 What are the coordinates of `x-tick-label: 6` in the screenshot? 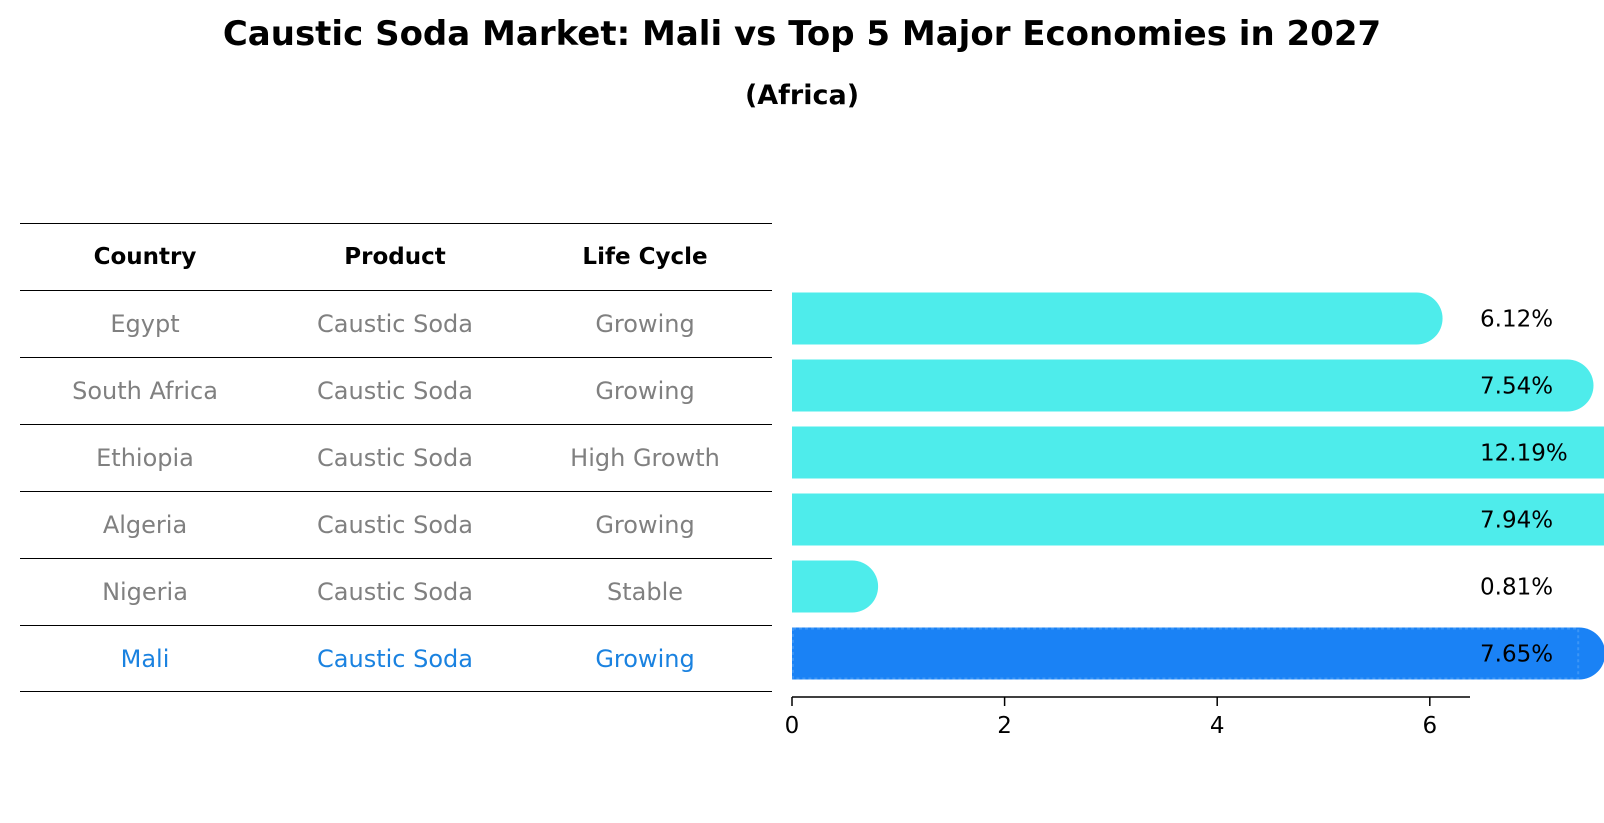 It's located at (1429, 726).